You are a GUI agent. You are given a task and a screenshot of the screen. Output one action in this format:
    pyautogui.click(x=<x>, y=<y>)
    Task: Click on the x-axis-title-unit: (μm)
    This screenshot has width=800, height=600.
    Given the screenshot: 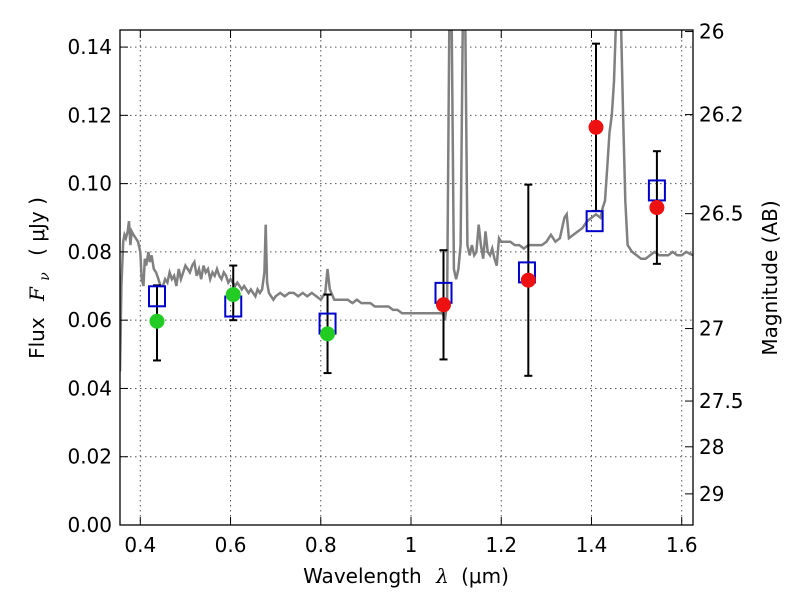 What is the action you would take?
    pyautogui.click(x=485, y=576)
    